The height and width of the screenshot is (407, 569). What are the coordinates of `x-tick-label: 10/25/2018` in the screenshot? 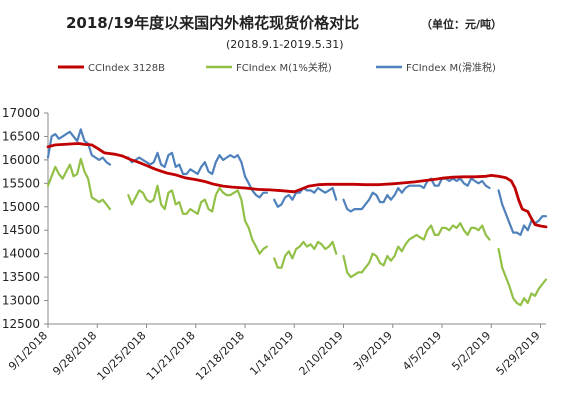 It's located at (122, 356).